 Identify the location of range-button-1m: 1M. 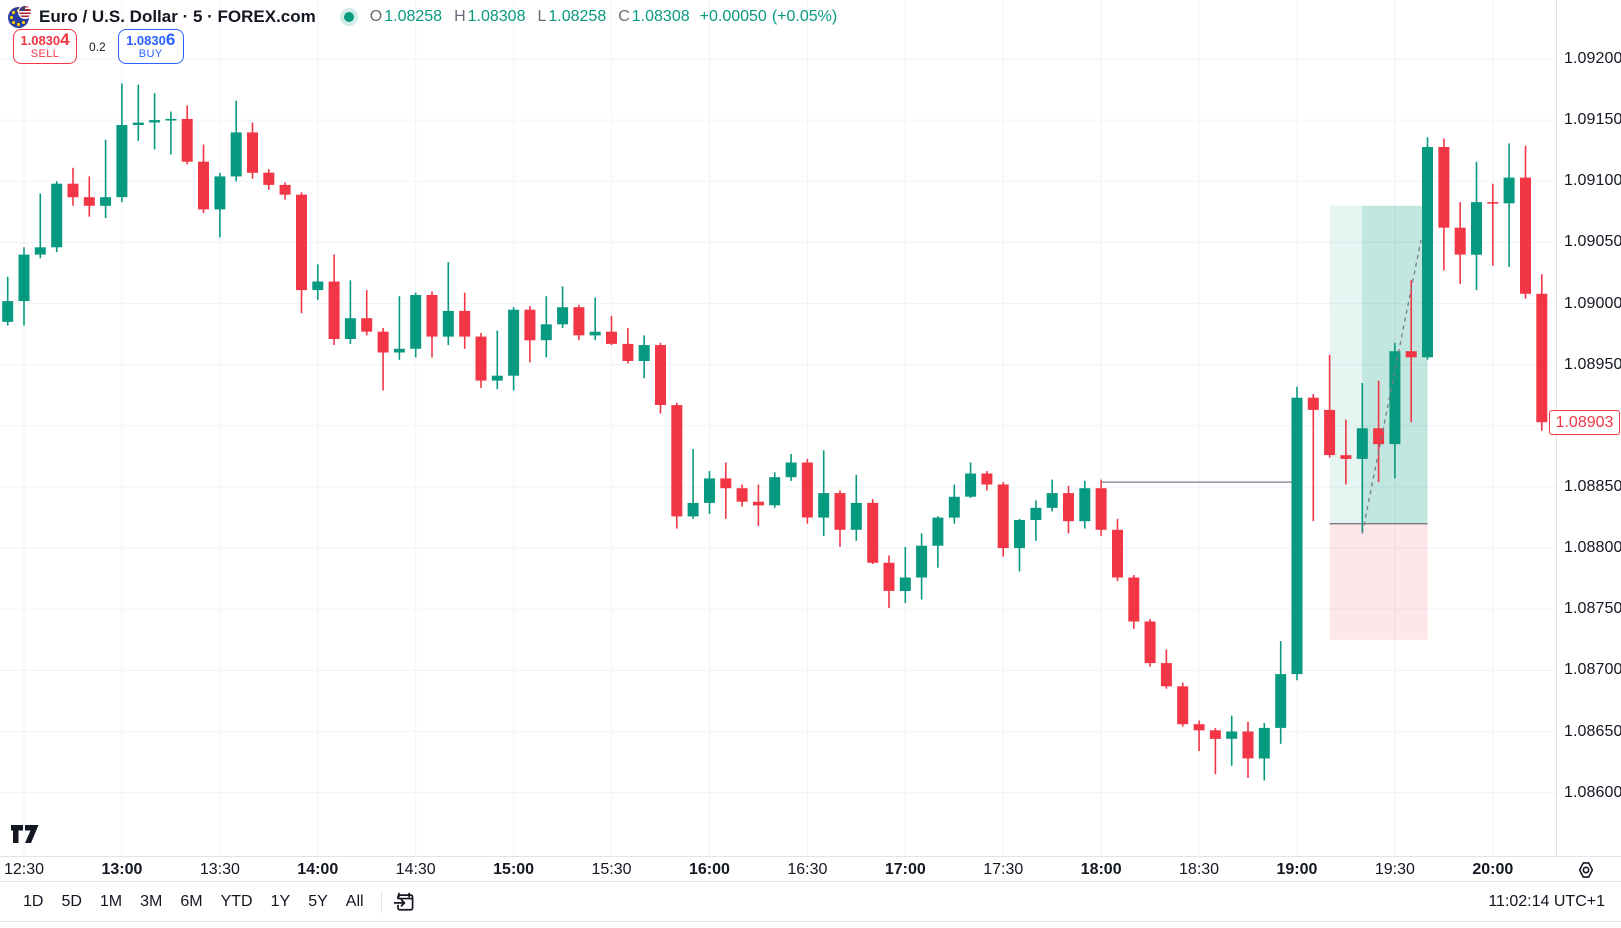
(111, 901).